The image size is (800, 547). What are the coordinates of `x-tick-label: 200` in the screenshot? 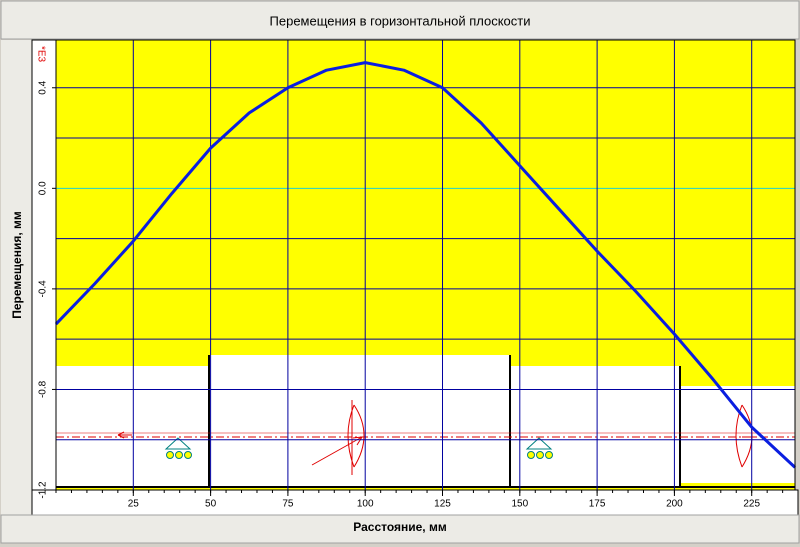 It's located at (674, 504).